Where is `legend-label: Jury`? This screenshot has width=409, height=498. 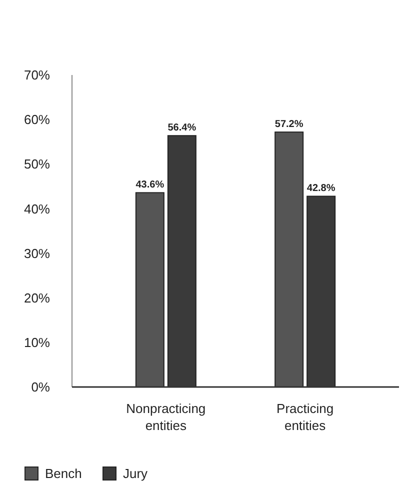
legend-label: Jury is located at coordinates (135, 473).